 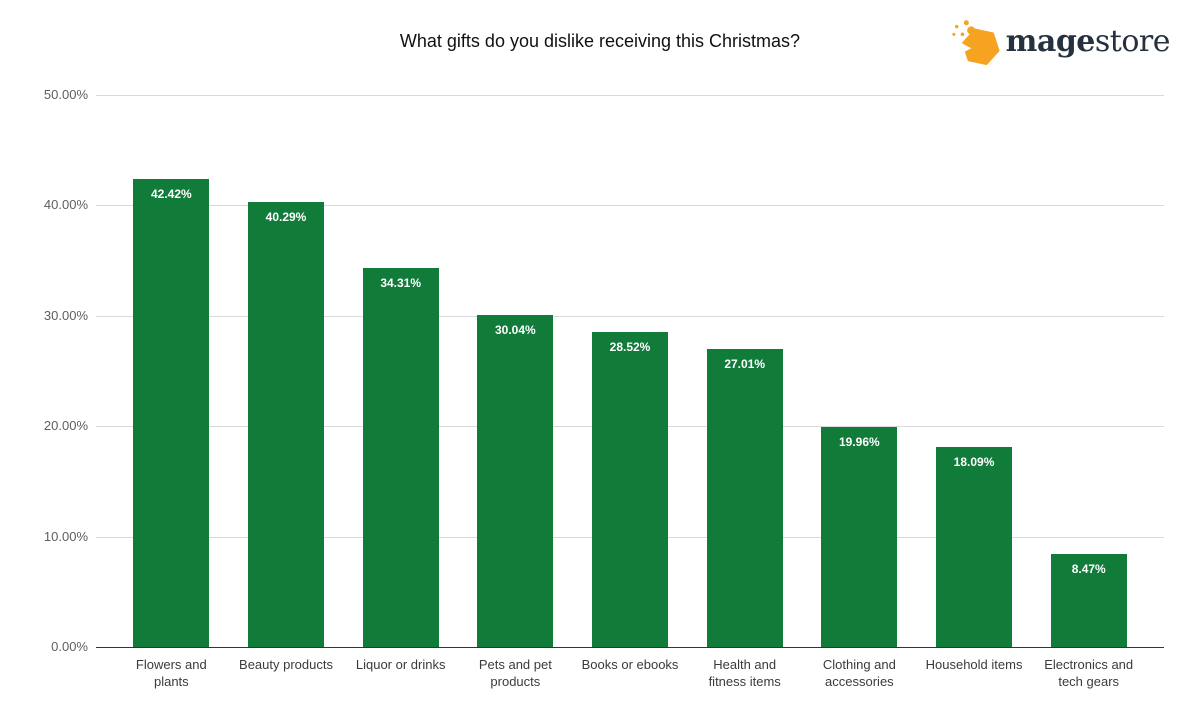 I want to click on bar: 28.52%, so click(x=630, y=489).